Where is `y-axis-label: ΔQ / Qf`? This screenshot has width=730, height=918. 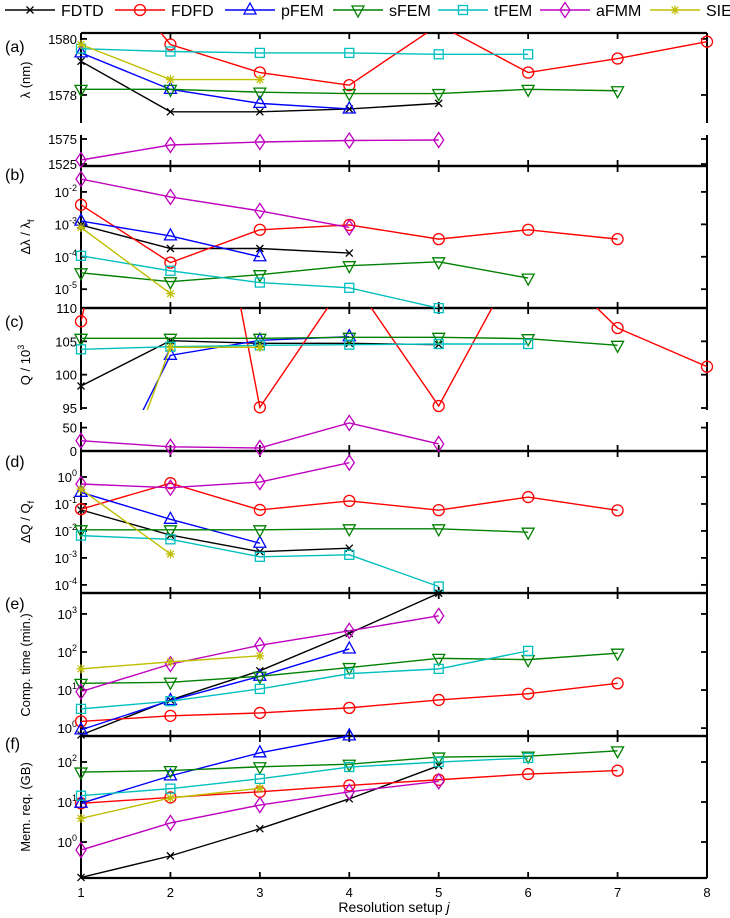 y-axis-label: ΔQ / Qf is located at coordinates (27, 521).